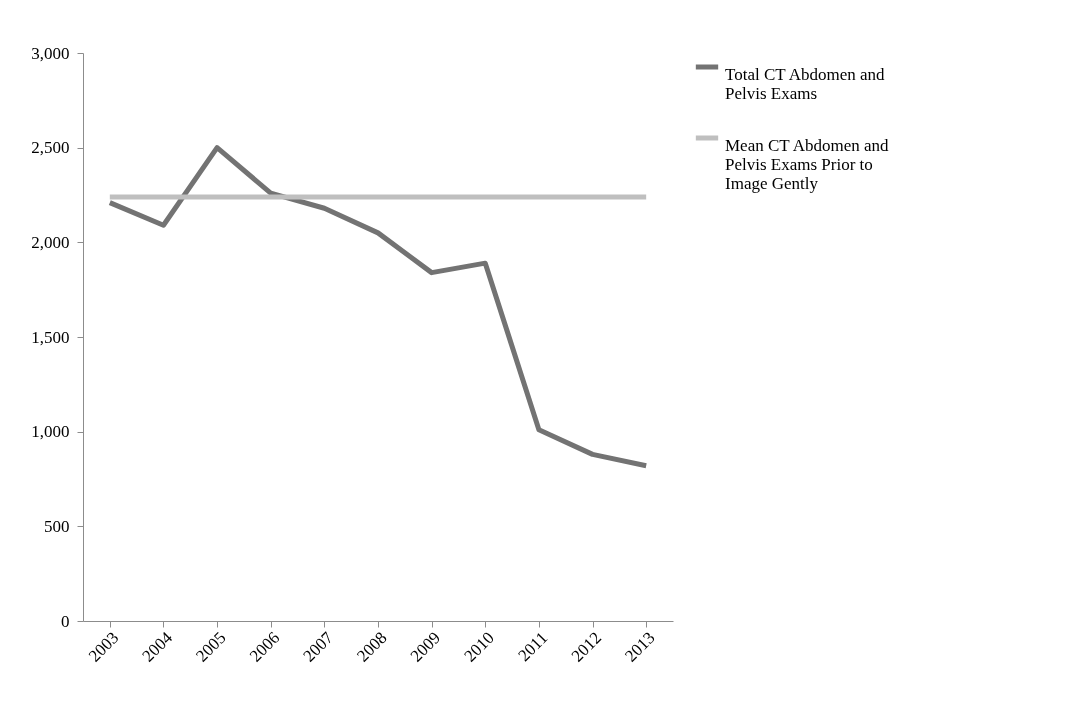  What do you see at coordinates (805, 84) in the screenshot?
I see `legend-label: Total CT Abdomen and Pelvis Exams` at bounding box center [805, 84].